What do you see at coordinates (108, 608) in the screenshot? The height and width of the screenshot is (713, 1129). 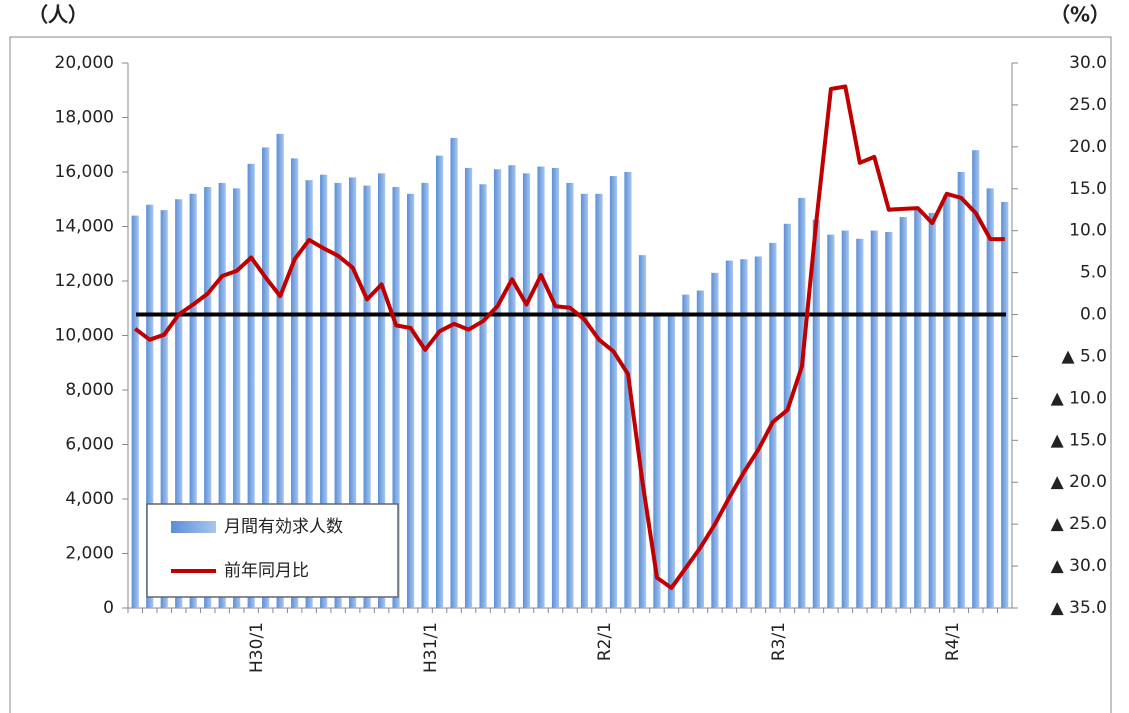 I see `y-tick-label: 0` at bounding box center [108, 608].